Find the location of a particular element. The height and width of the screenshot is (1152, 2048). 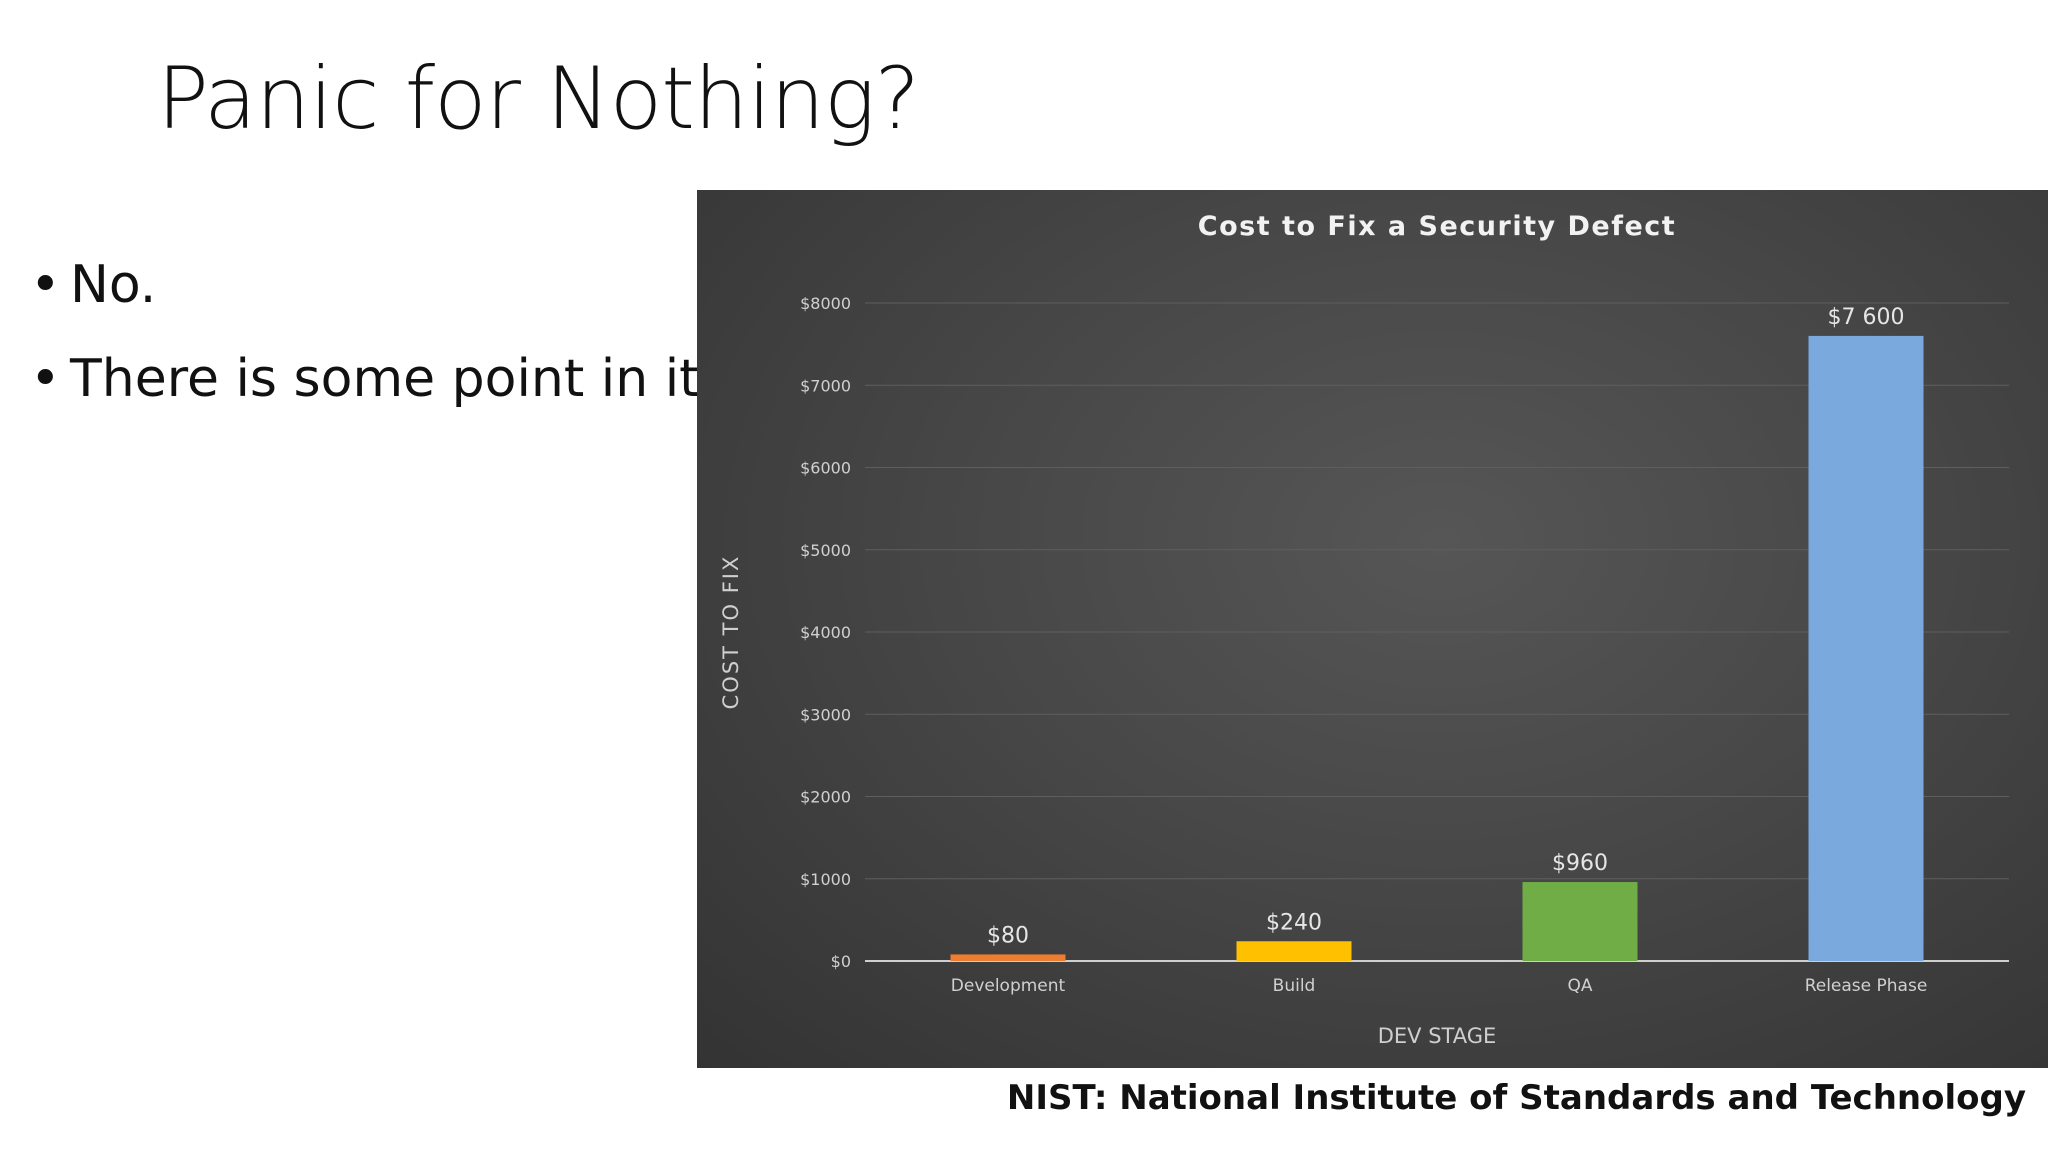

bullet-text: There is some point in it. is located at coordinates (393, 378).